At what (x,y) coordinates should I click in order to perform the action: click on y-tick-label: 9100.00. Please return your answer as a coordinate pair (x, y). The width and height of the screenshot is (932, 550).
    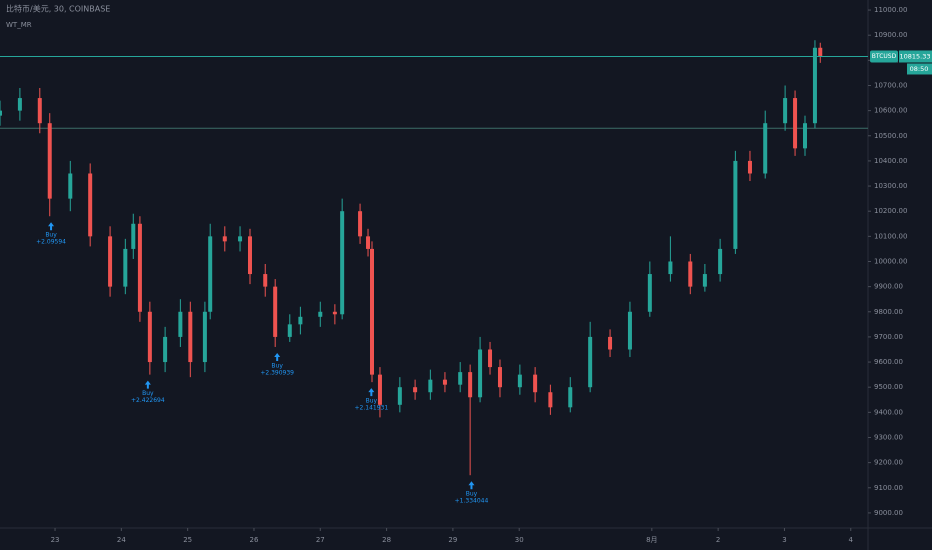
    Looking at the image, I should click on (888, 488).